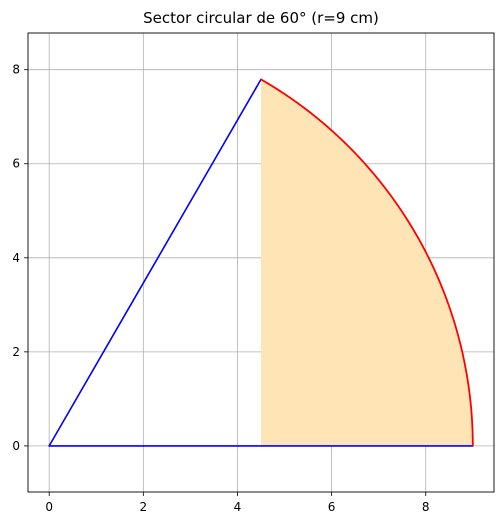 This screenshot has width=503, height=528. Describe the element at coordinates (49, 507) in the screenshot. I see `x-tick-label: 0` at that location.